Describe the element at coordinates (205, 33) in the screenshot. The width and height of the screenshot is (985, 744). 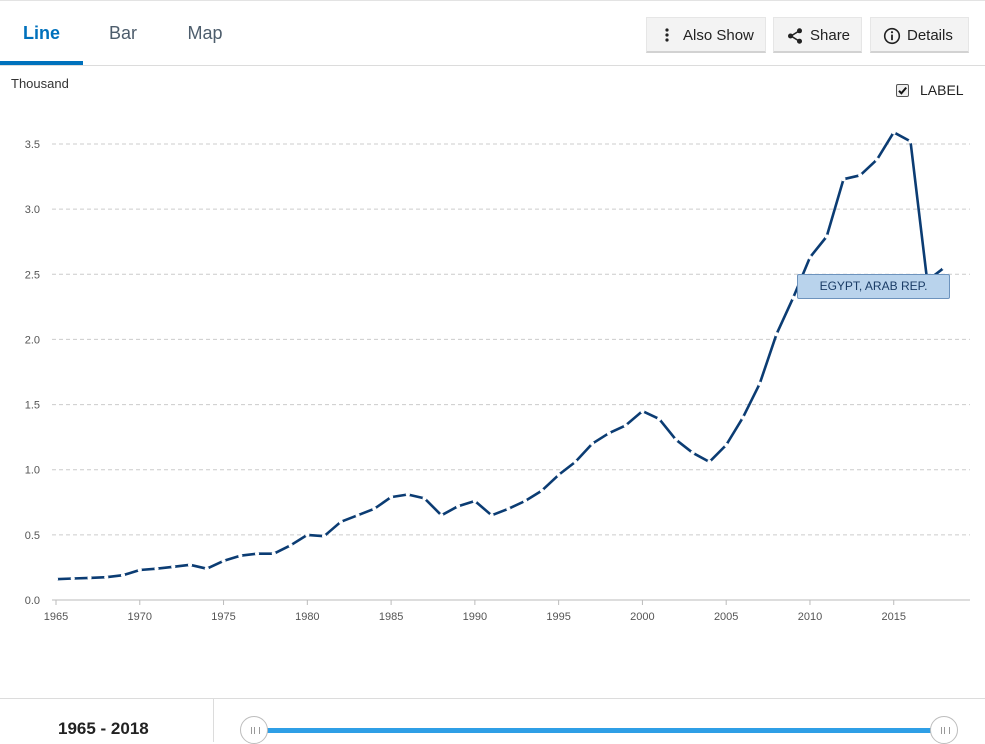
I see `tab-map: Map` at that location.